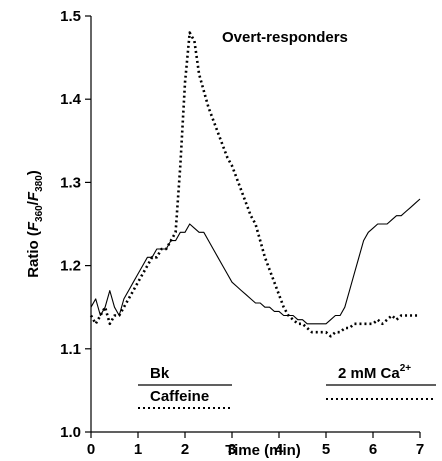 The image size is (442, 461). Describe the element at coordinates (70, 349) in the screenshot. I see `y-tick-label: 1.1` at that location.